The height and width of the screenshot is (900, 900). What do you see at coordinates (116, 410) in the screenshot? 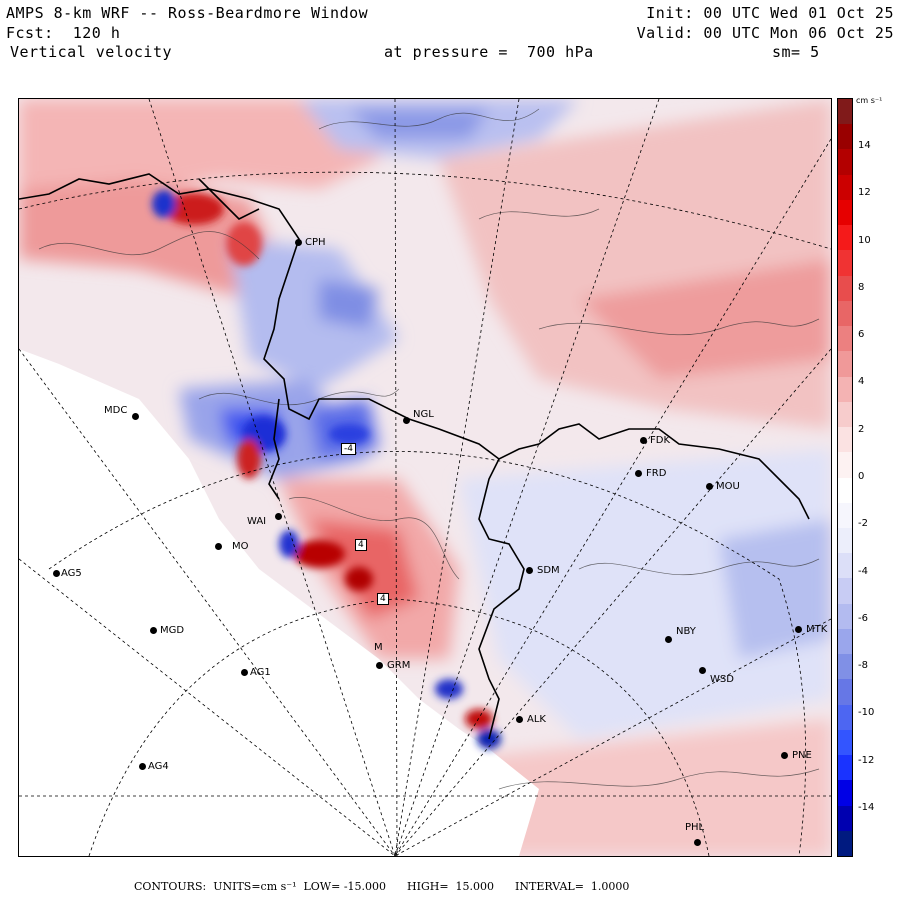
I see `station-label: MDC` at bounding box center [116, 410].